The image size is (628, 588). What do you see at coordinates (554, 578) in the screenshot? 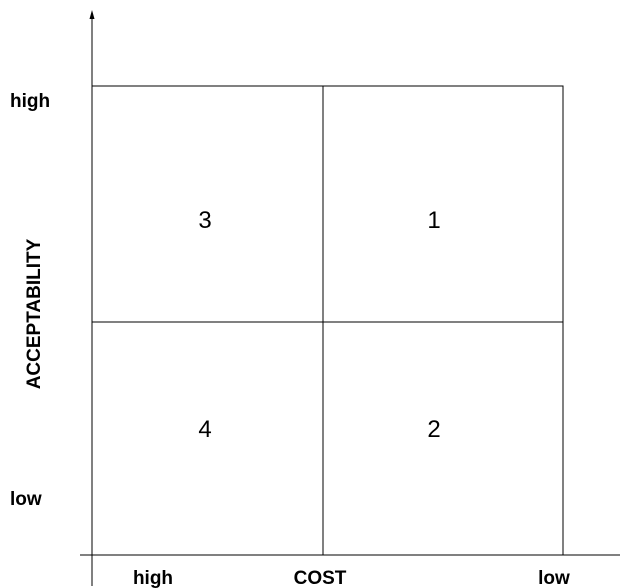
I see `x-axis-low-label: low` at bounding box center [554, 578].